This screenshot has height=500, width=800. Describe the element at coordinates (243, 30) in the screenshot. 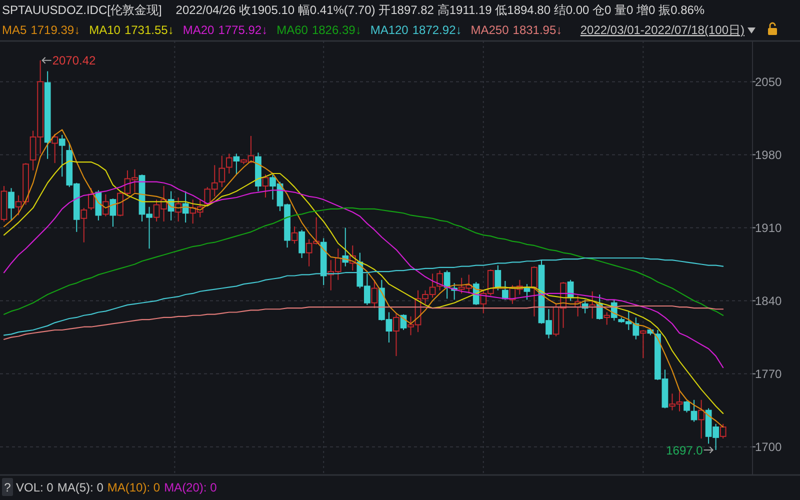

I see `text: 1775.92↓` at that location.